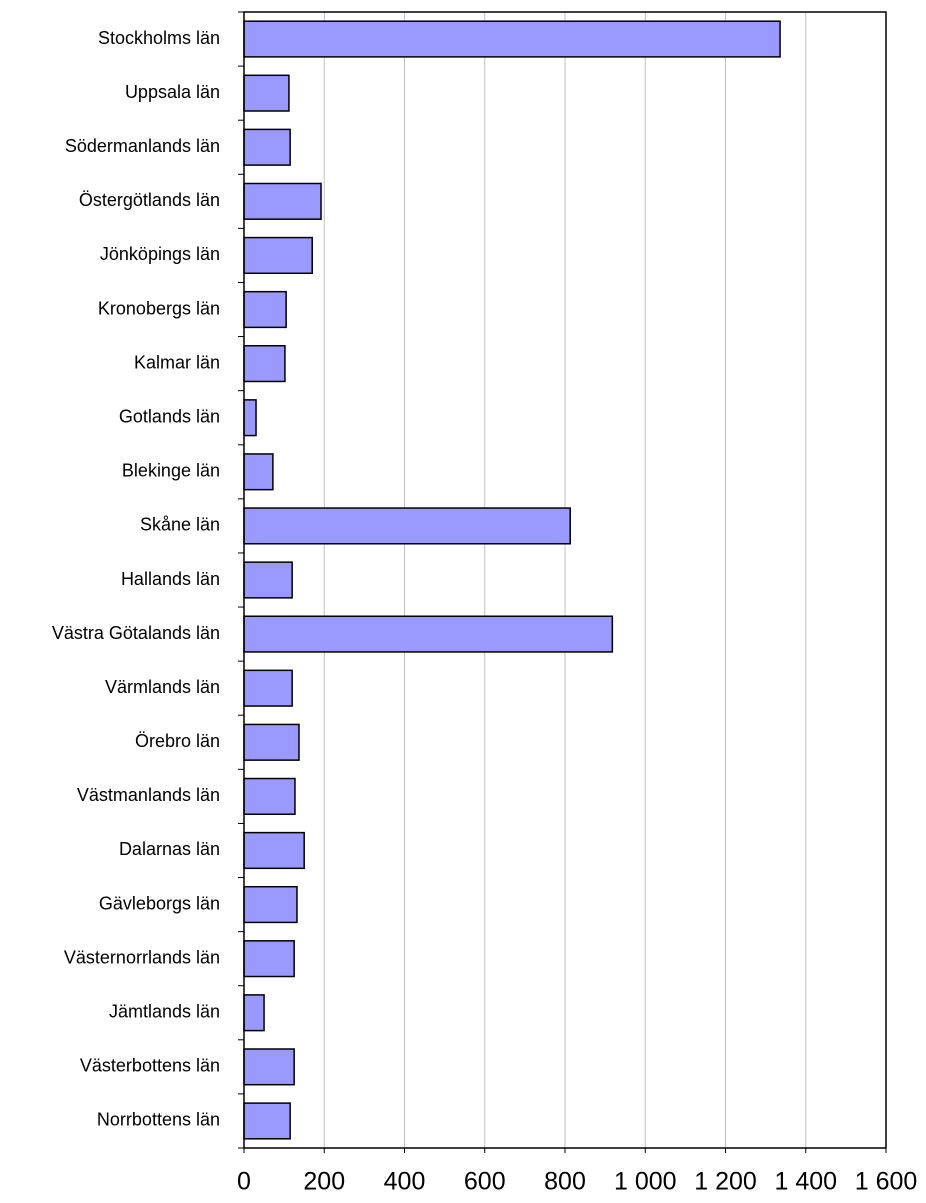 This screenshot has width=926, height=1203. I want to click on y-tick-label: Gotlands län, so click(169, 416).